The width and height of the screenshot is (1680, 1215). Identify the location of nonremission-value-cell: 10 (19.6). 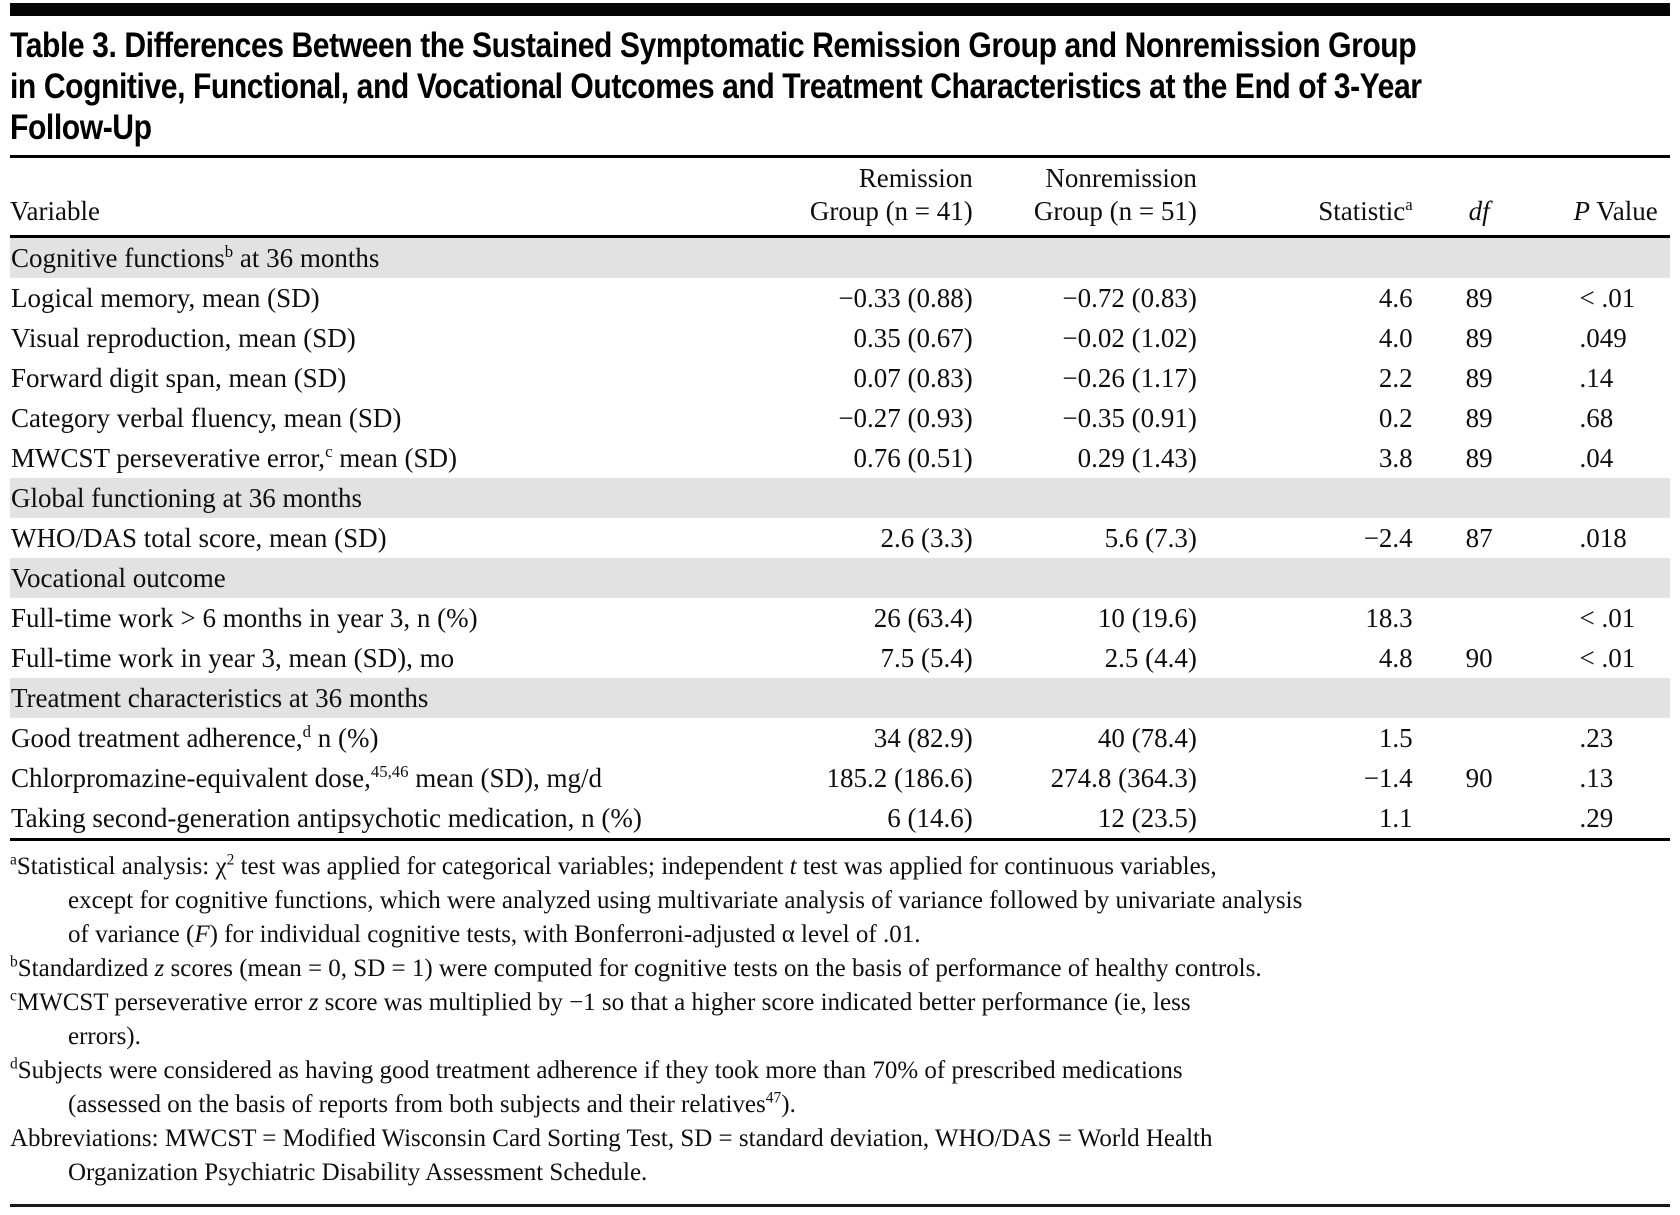
(1147, 617).